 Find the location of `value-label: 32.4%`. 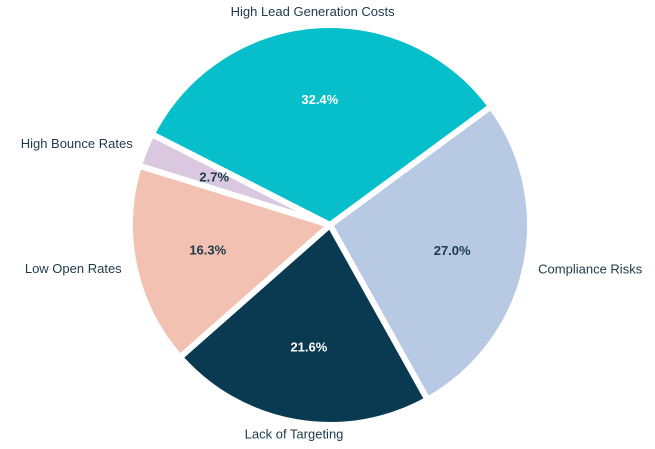

value-label: 32.4% is located at coordinates (319, 99).